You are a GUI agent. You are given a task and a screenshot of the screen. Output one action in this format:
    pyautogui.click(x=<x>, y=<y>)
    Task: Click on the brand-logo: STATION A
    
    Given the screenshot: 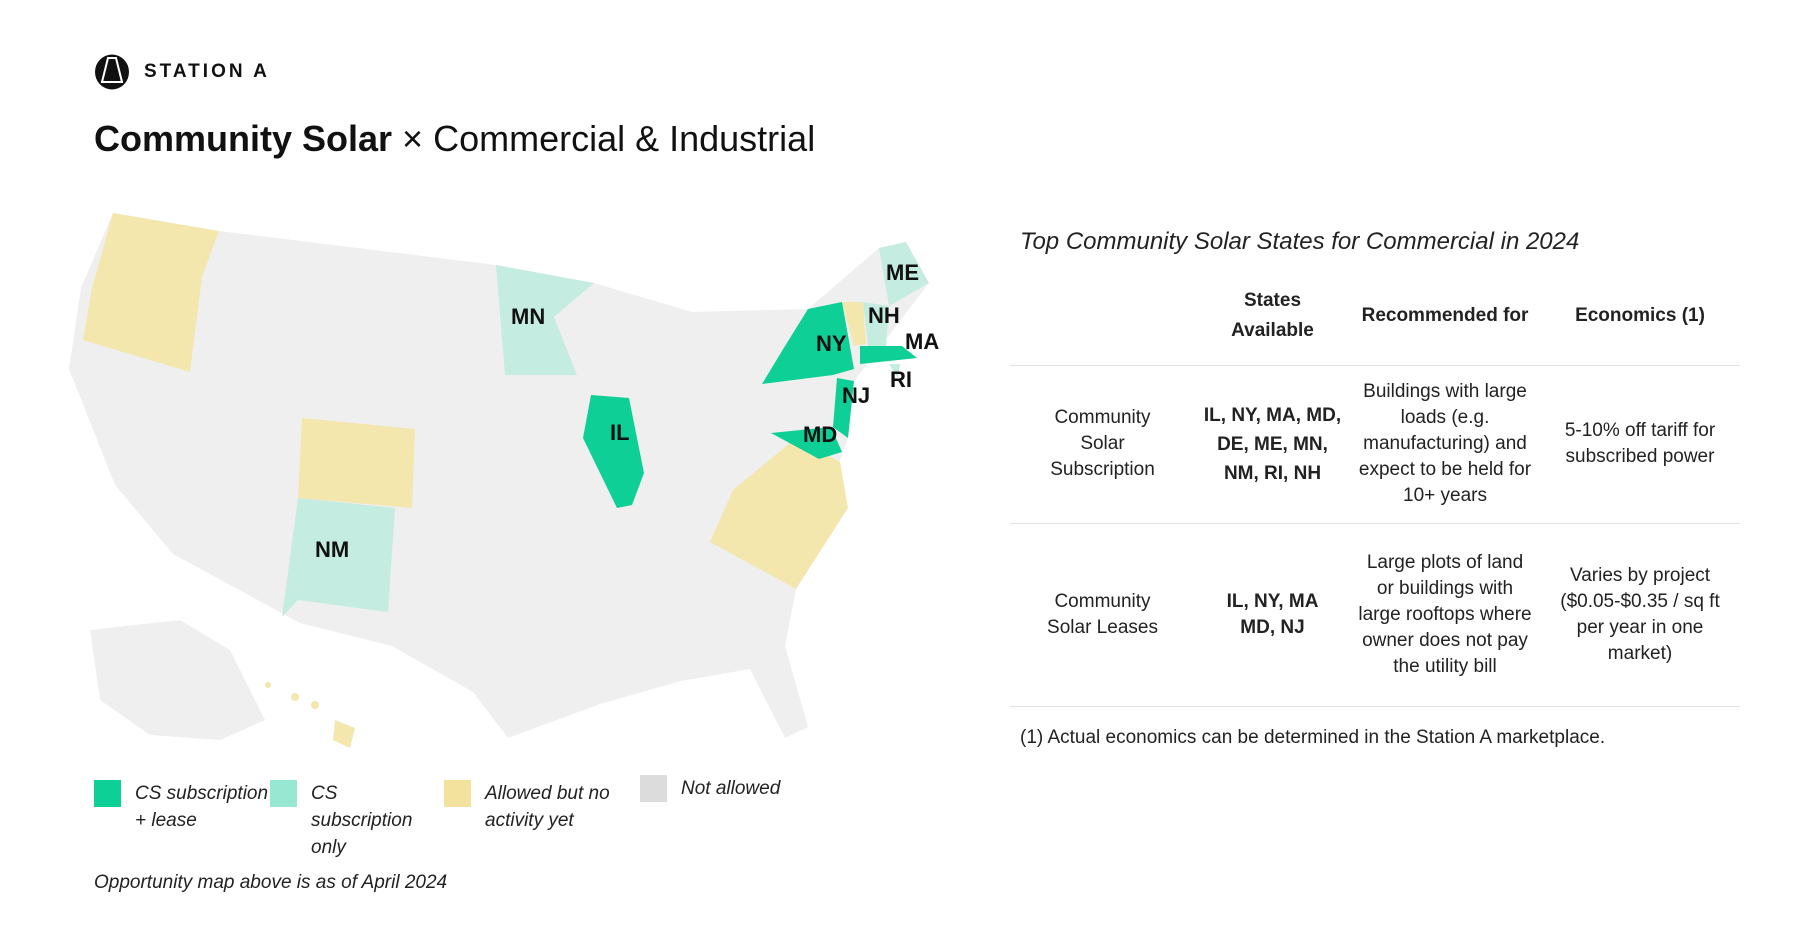 What is the action you would take?
    pyautogui.click(x=182, y=72)
    